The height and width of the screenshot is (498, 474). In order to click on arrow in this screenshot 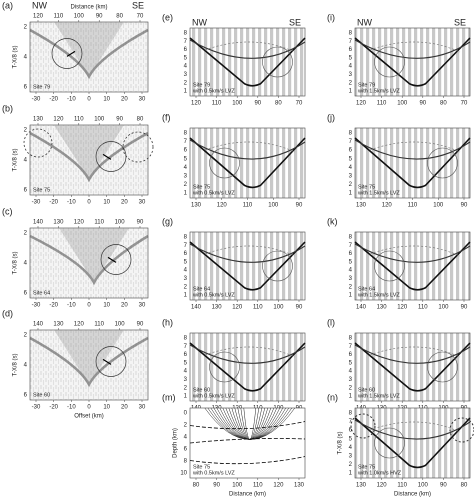, I will do `click(107, 361)`.